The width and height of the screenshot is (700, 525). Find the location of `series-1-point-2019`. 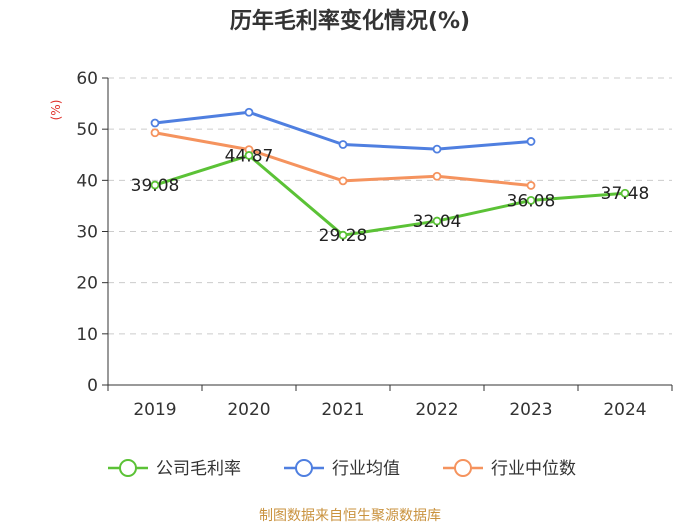

series-1-point-2019 is located at coordinates (155, 123).